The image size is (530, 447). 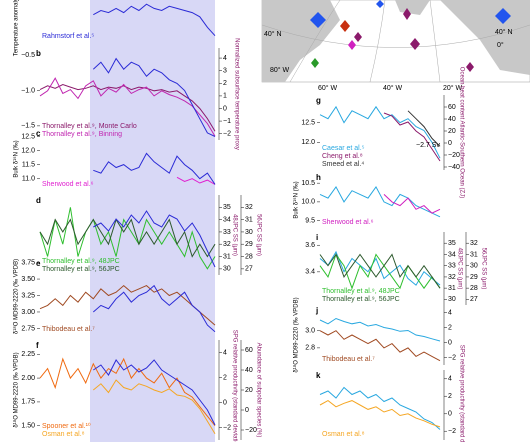 I want to click on legend-label: Spooner et al.¹⁰, so click(x=66, y=426).